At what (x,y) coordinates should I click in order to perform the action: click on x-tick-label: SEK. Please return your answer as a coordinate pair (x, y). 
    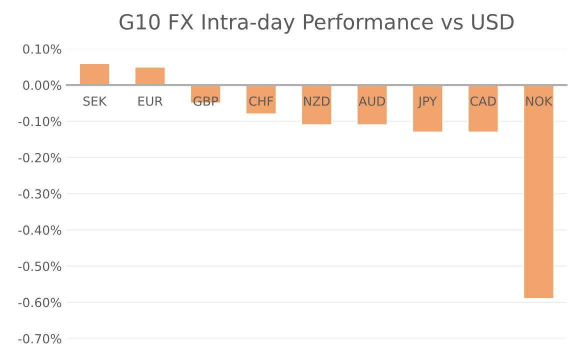
    Looking at the image, I should click on (95, 101).